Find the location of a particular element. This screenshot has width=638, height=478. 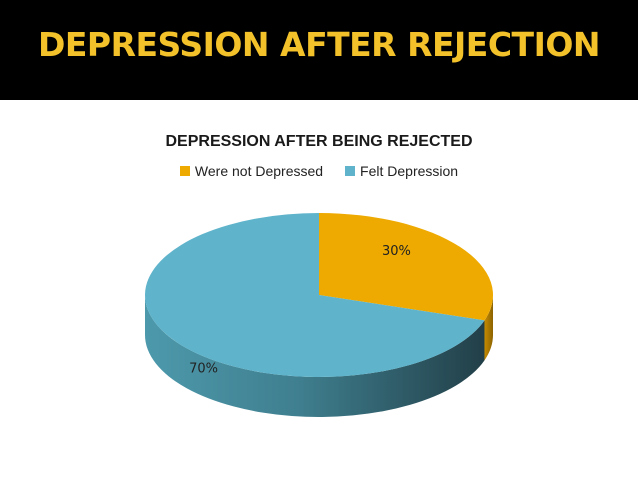

legend-label-felt-depression: Felt Depression is located at coordinates (409, 171).